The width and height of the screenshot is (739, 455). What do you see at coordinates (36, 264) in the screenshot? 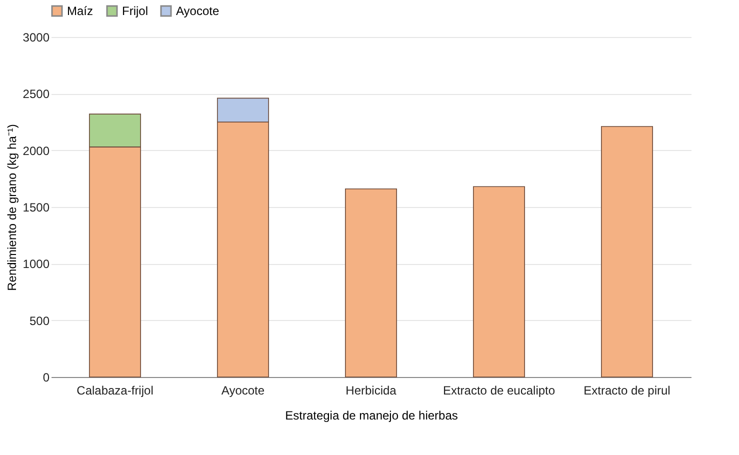
I see `y-tick-label: 1000` at bounding box center [36, 264].